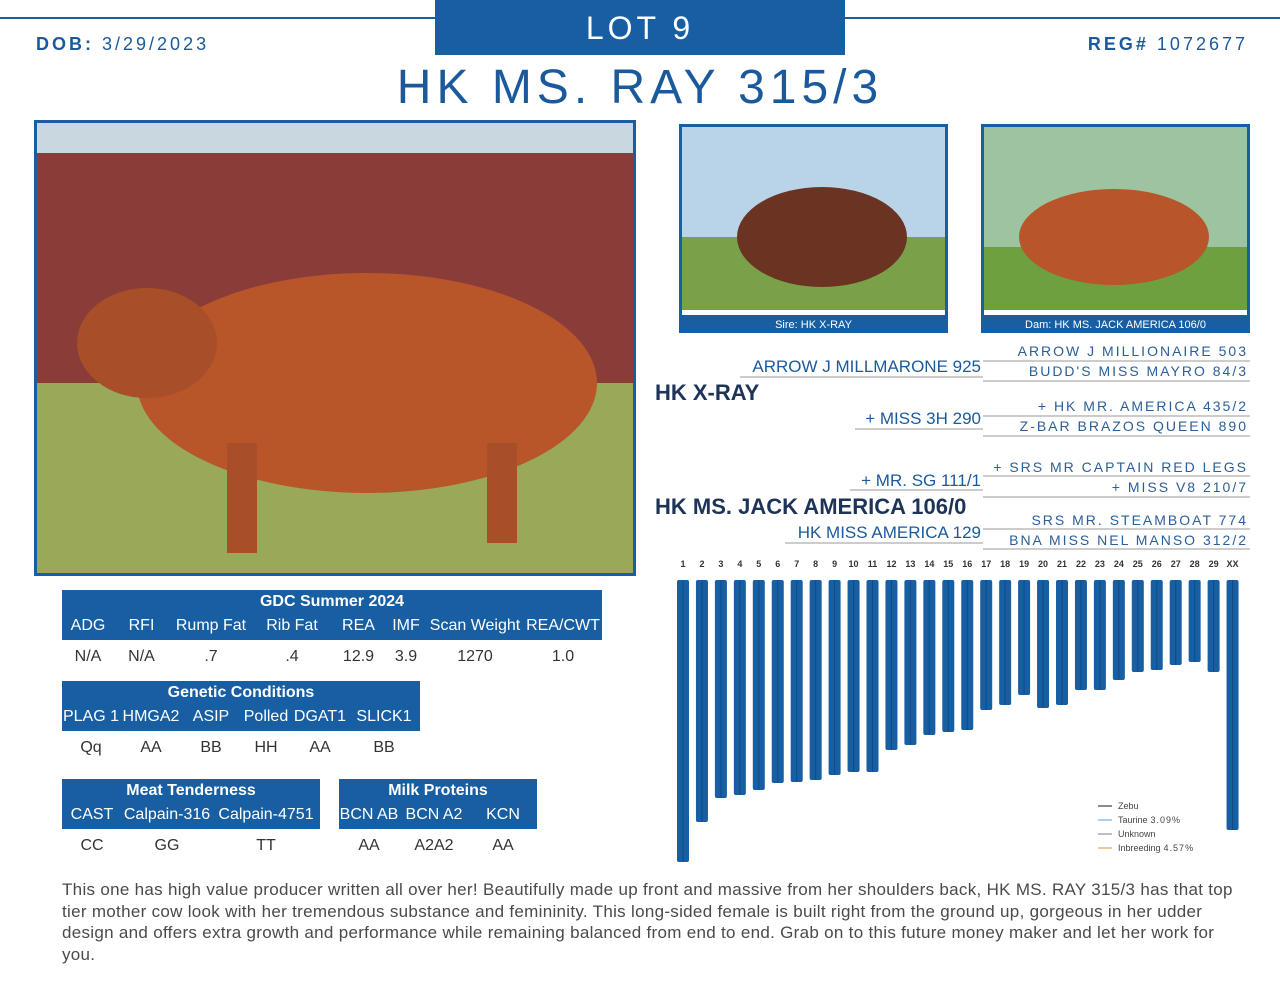 Image resolution: width=1280 pixels, height=989 pixels. I want to click on header-row: BCN AB BCN A2 KCN, so click(438, 816).